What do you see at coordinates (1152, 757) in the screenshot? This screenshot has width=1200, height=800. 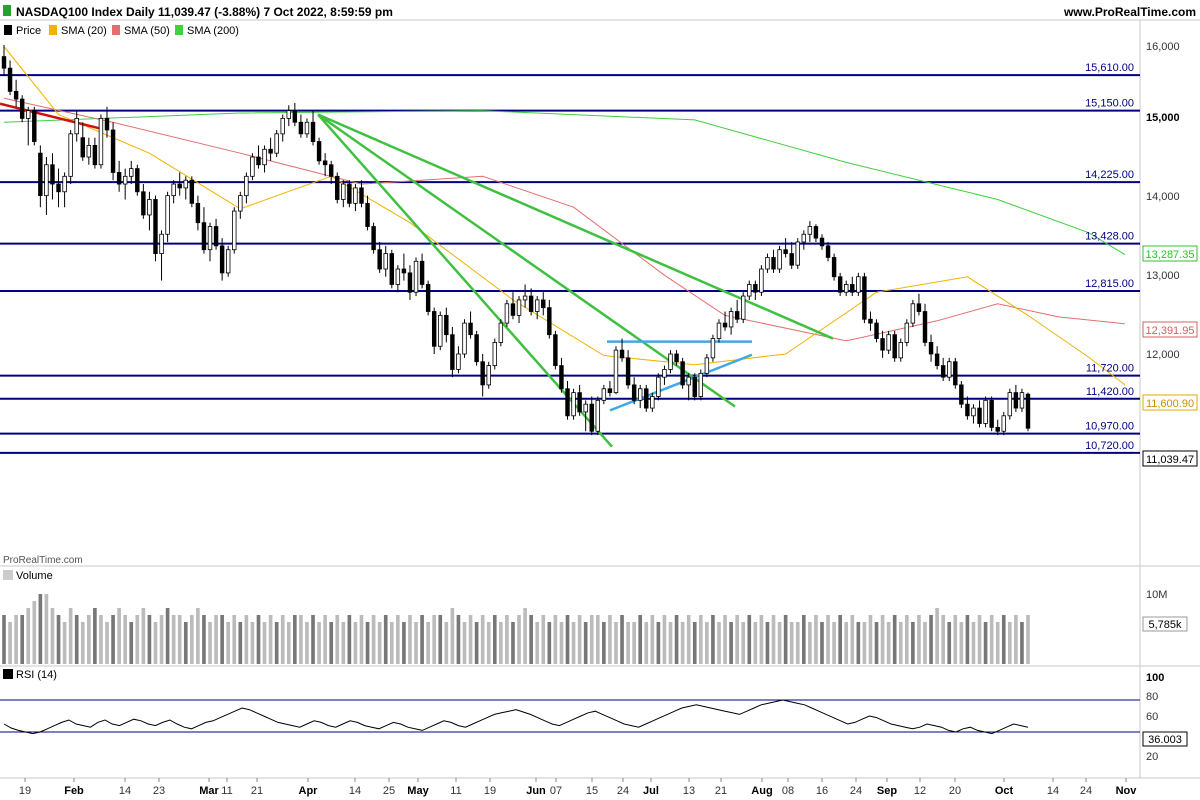 I see `rsi-tick: 20` at bounding box center [1152, 757].